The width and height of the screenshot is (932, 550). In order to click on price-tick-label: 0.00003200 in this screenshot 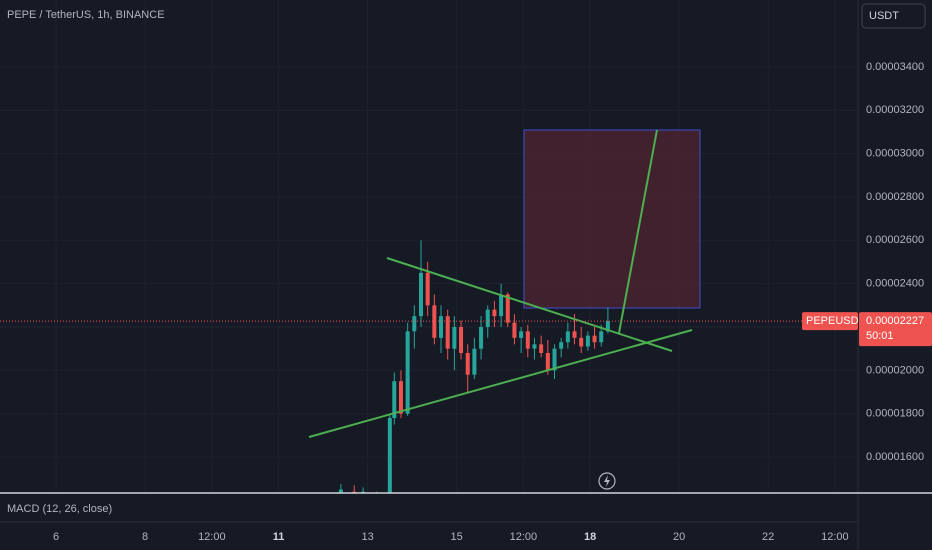, I will do `click(895, 110)`.